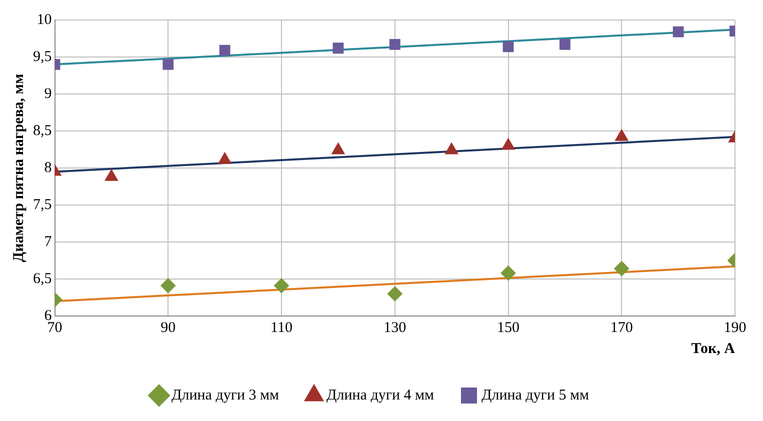  Describe the element at coordinates (621, 328) in the screenshot. I see `x-tick-label: 170` at that location.